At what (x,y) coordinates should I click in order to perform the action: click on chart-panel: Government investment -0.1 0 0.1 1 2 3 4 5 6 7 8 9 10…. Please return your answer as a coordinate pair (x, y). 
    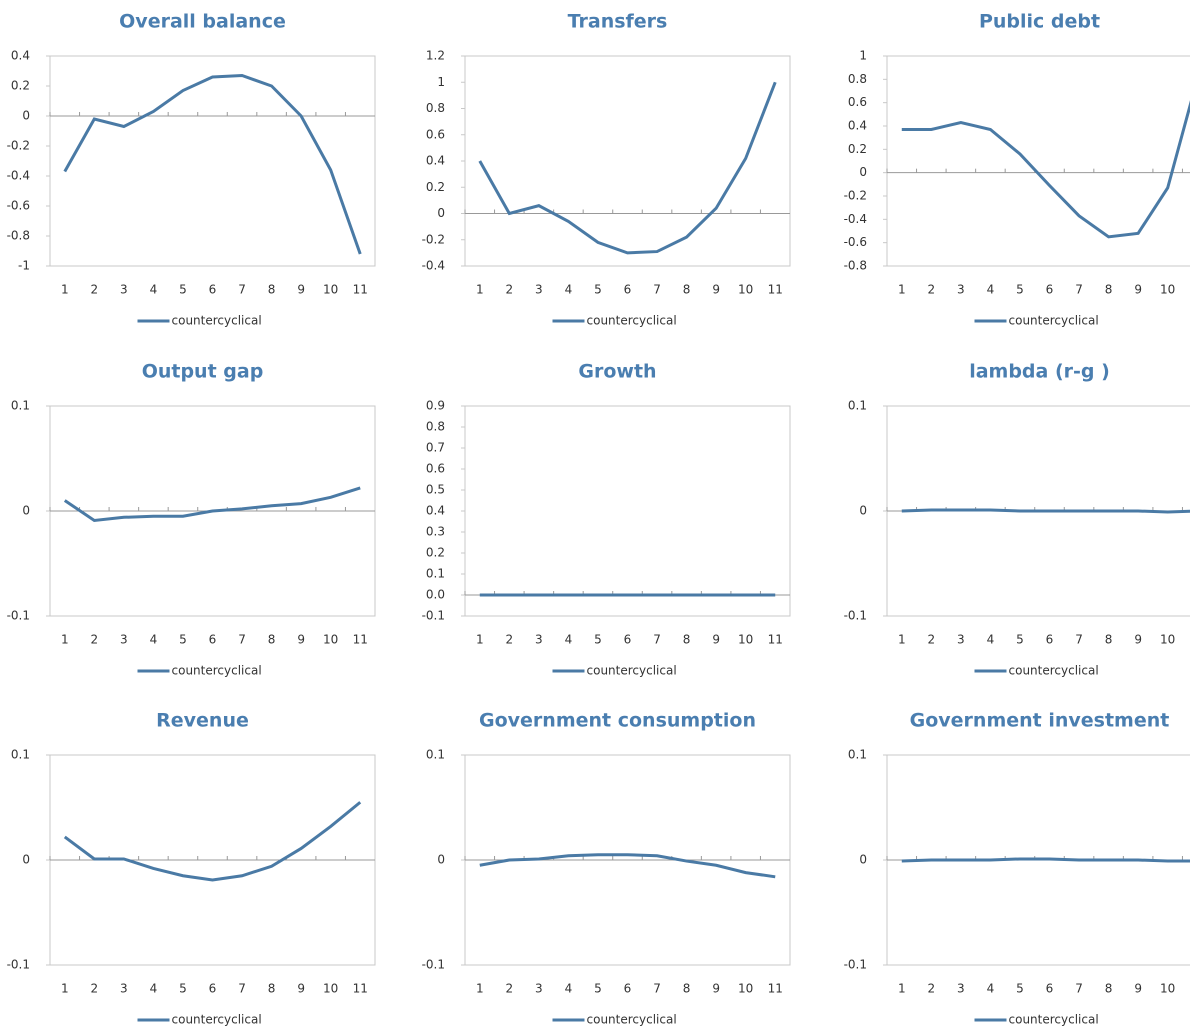
    Looking at the image, I should click on (1017, 868).